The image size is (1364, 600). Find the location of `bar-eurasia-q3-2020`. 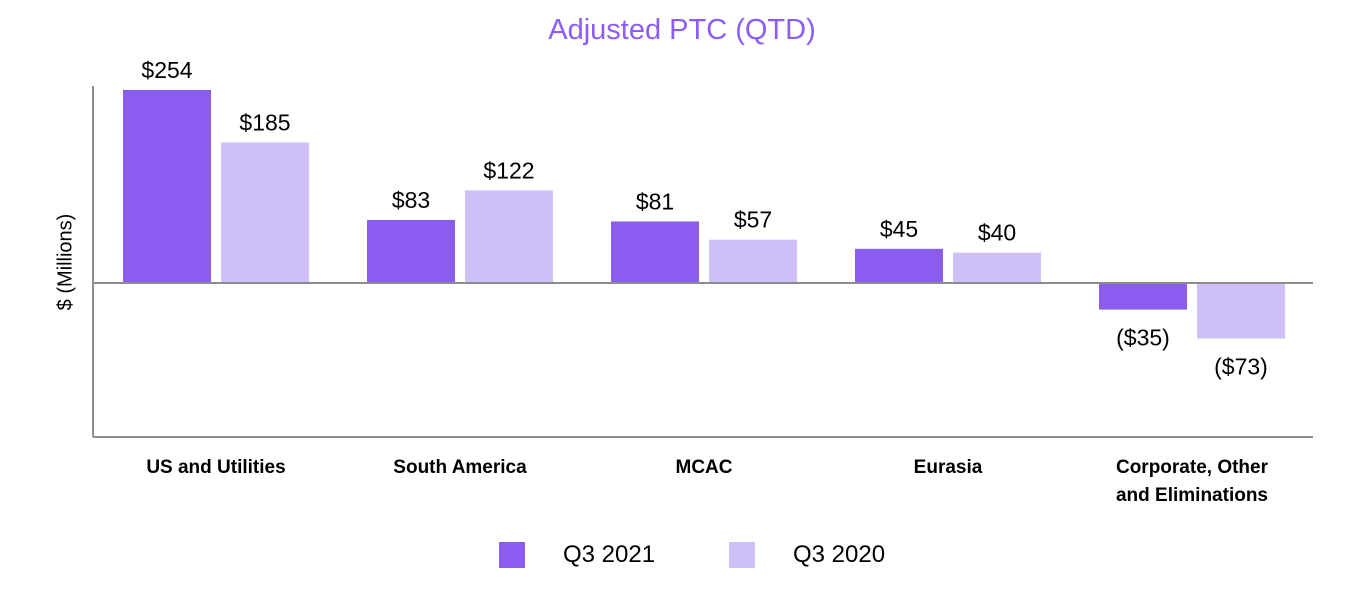

bar-eurasia-q3-2020 is located at coordinates (997, 267).